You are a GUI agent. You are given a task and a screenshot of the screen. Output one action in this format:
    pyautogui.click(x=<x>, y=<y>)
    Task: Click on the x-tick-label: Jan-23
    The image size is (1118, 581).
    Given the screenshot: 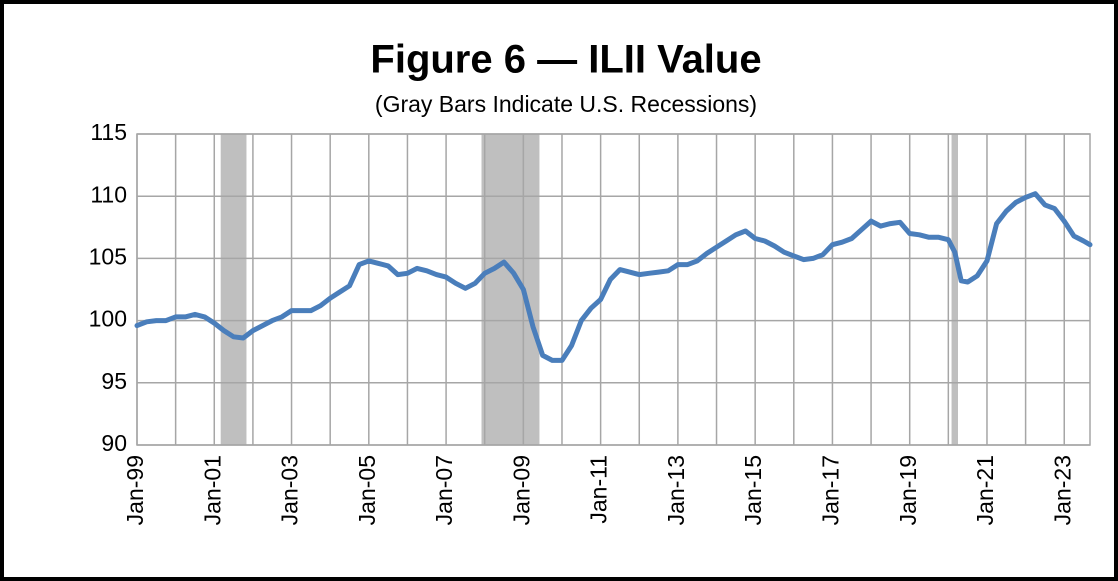 What is the action you would take?
    pyautogui.click(x=1062, y=490)
    